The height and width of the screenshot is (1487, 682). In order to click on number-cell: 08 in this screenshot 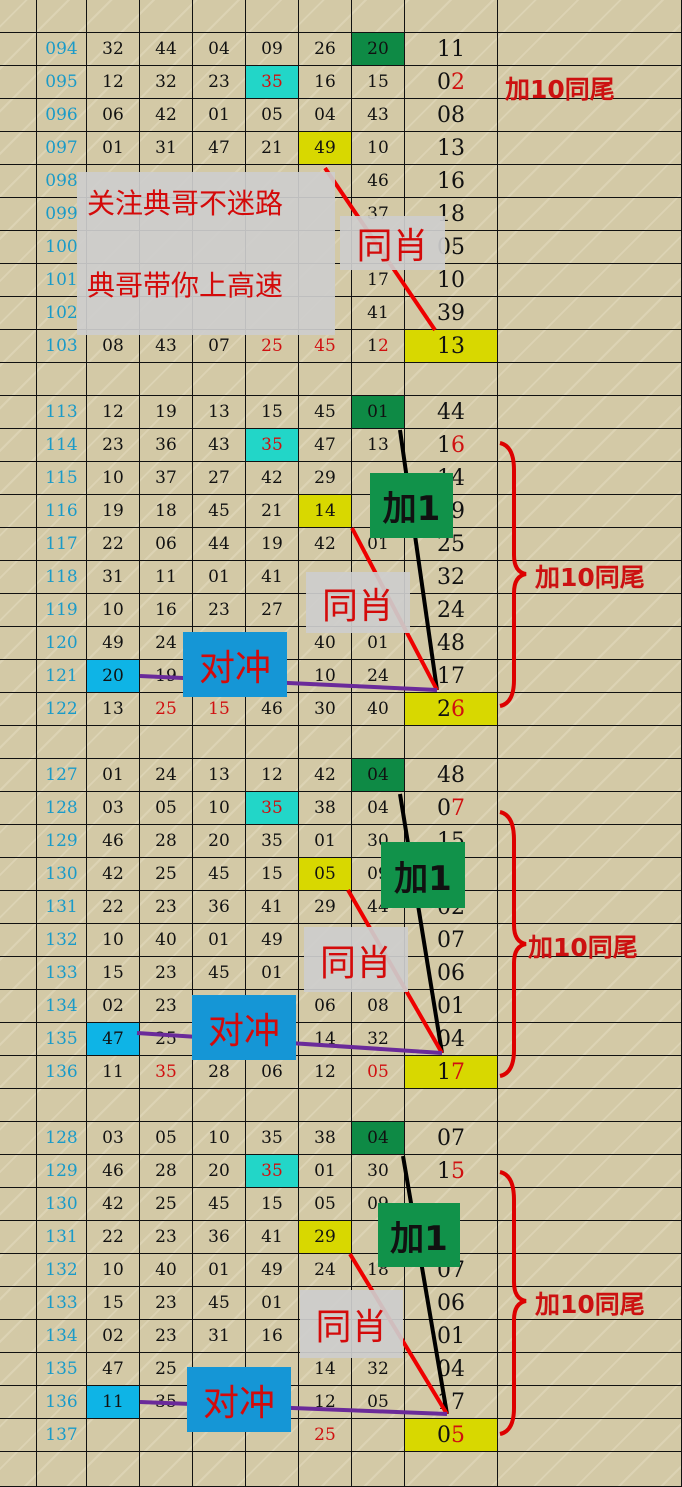, I will do `click(378, 1006)`.